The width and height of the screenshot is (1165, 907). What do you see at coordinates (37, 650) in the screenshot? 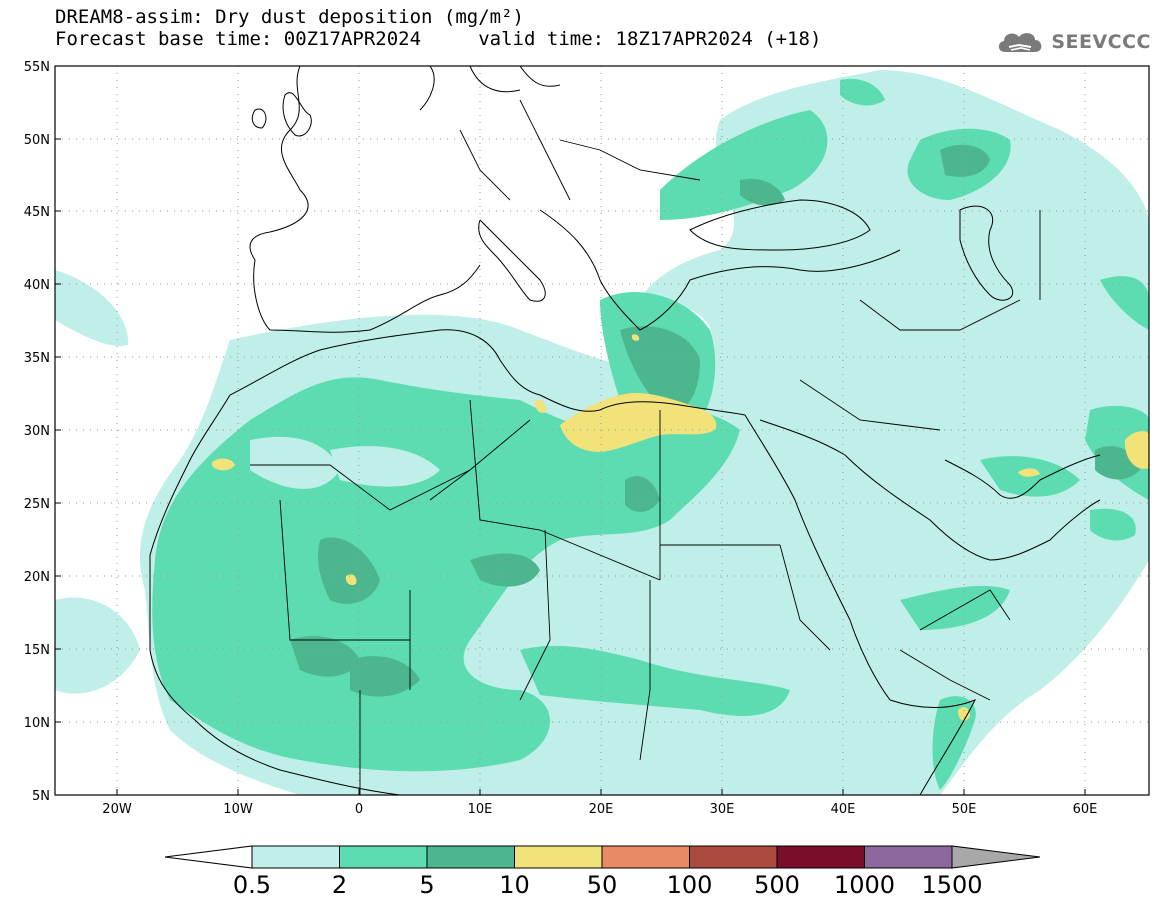
I see `lat-label: 15N` at bounding box center [37, 650].